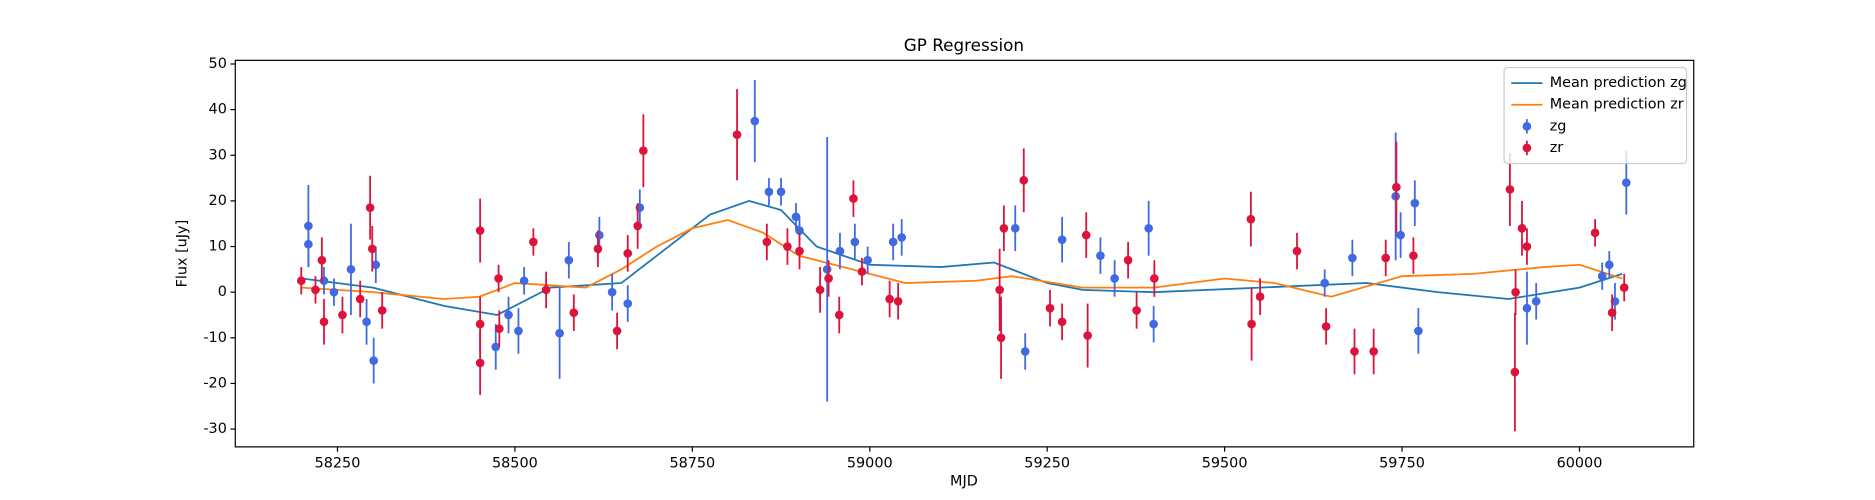 This screenshot has height=500, width=1875. I want to click on legend-label: zr, so click(1557, 148).